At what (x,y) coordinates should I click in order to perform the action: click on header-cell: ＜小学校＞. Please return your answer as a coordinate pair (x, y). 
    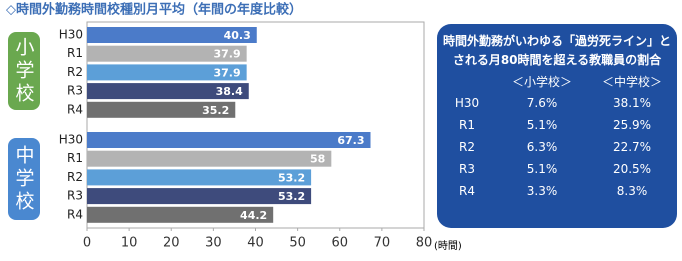
    Looking at the image, I should click on (541, 81).